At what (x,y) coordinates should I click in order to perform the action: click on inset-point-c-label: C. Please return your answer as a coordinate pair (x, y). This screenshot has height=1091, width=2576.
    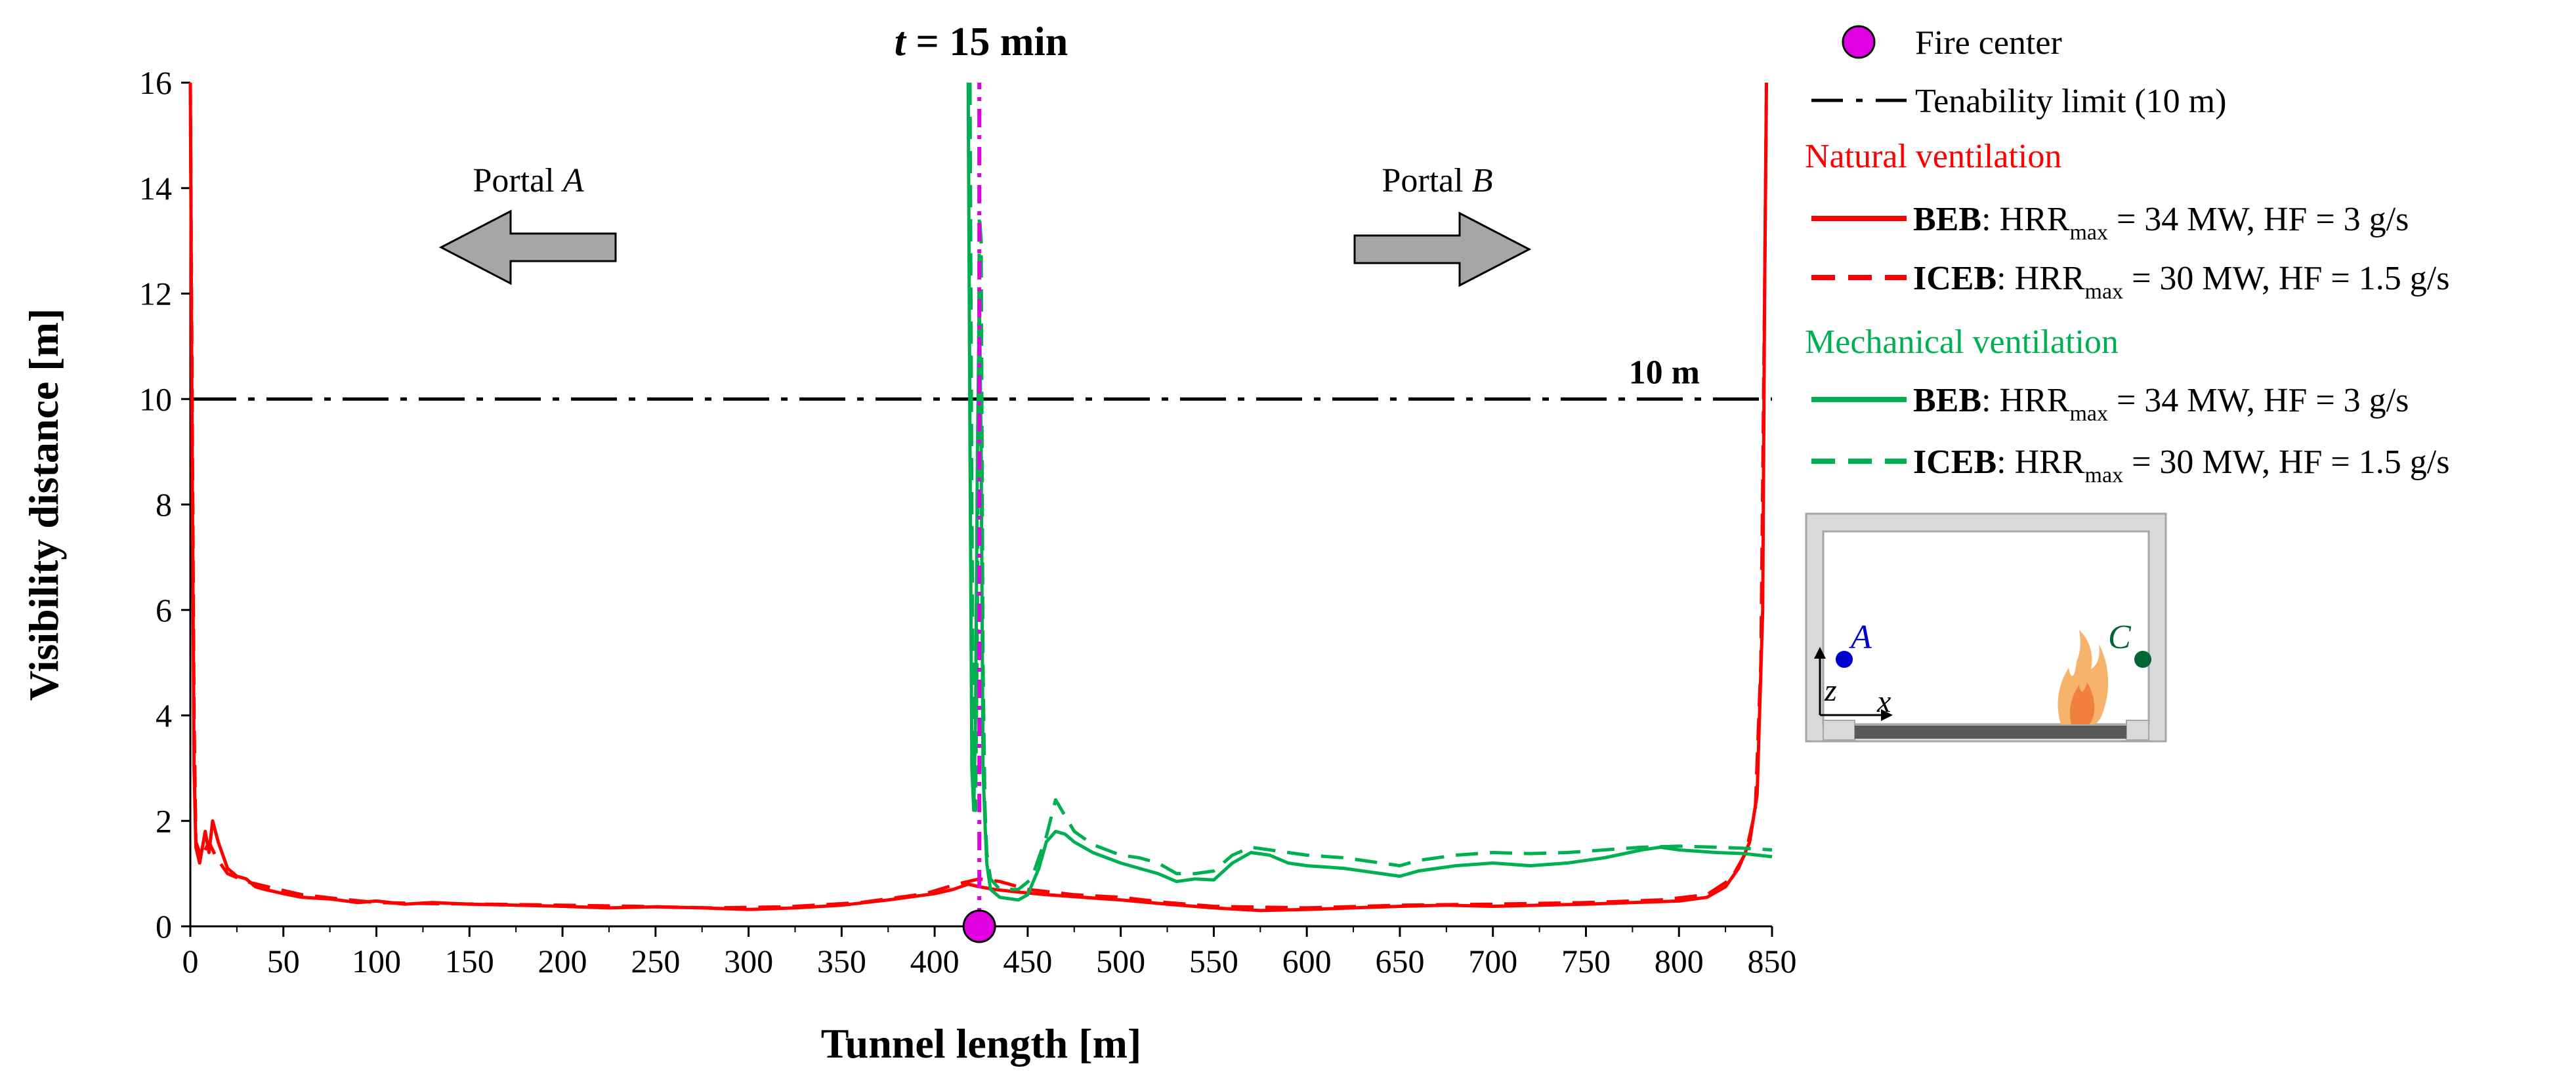
    Looking at the image, I should click on (2120, 637).